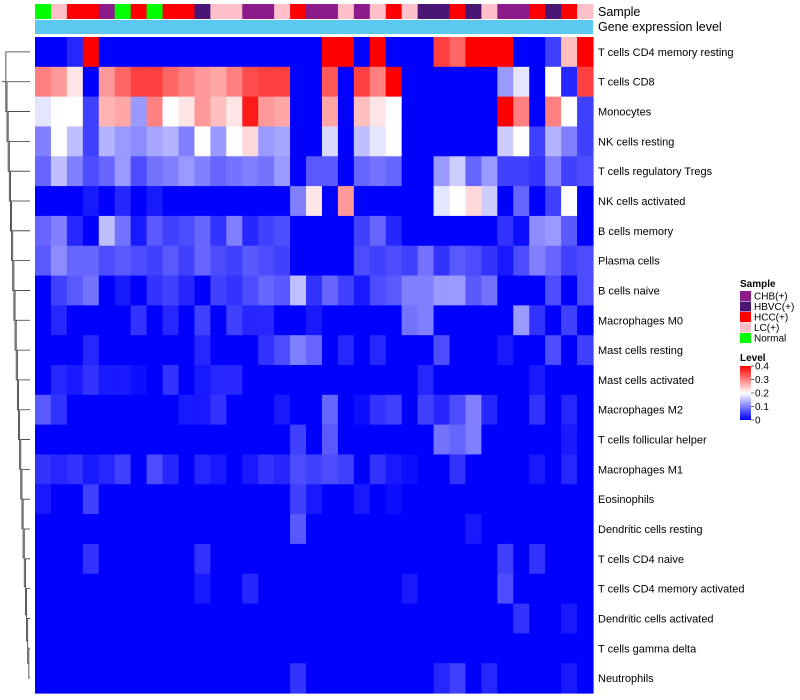  I want to click on legend-swatch, so click(745, 317).